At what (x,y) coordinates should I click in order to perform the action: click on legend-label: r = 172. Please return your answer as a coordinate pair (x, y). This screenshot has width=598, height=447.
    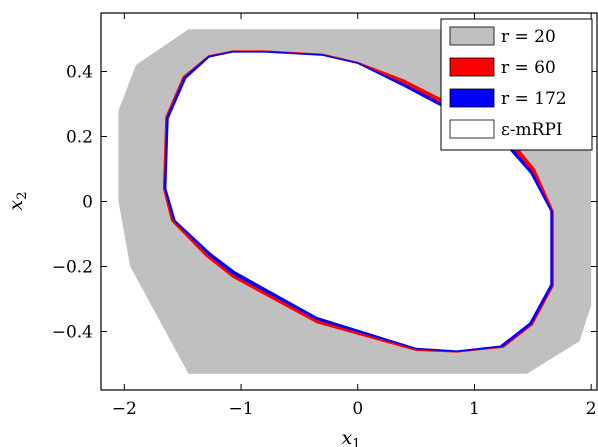
    Looking at the image, I should click on (534, 99).